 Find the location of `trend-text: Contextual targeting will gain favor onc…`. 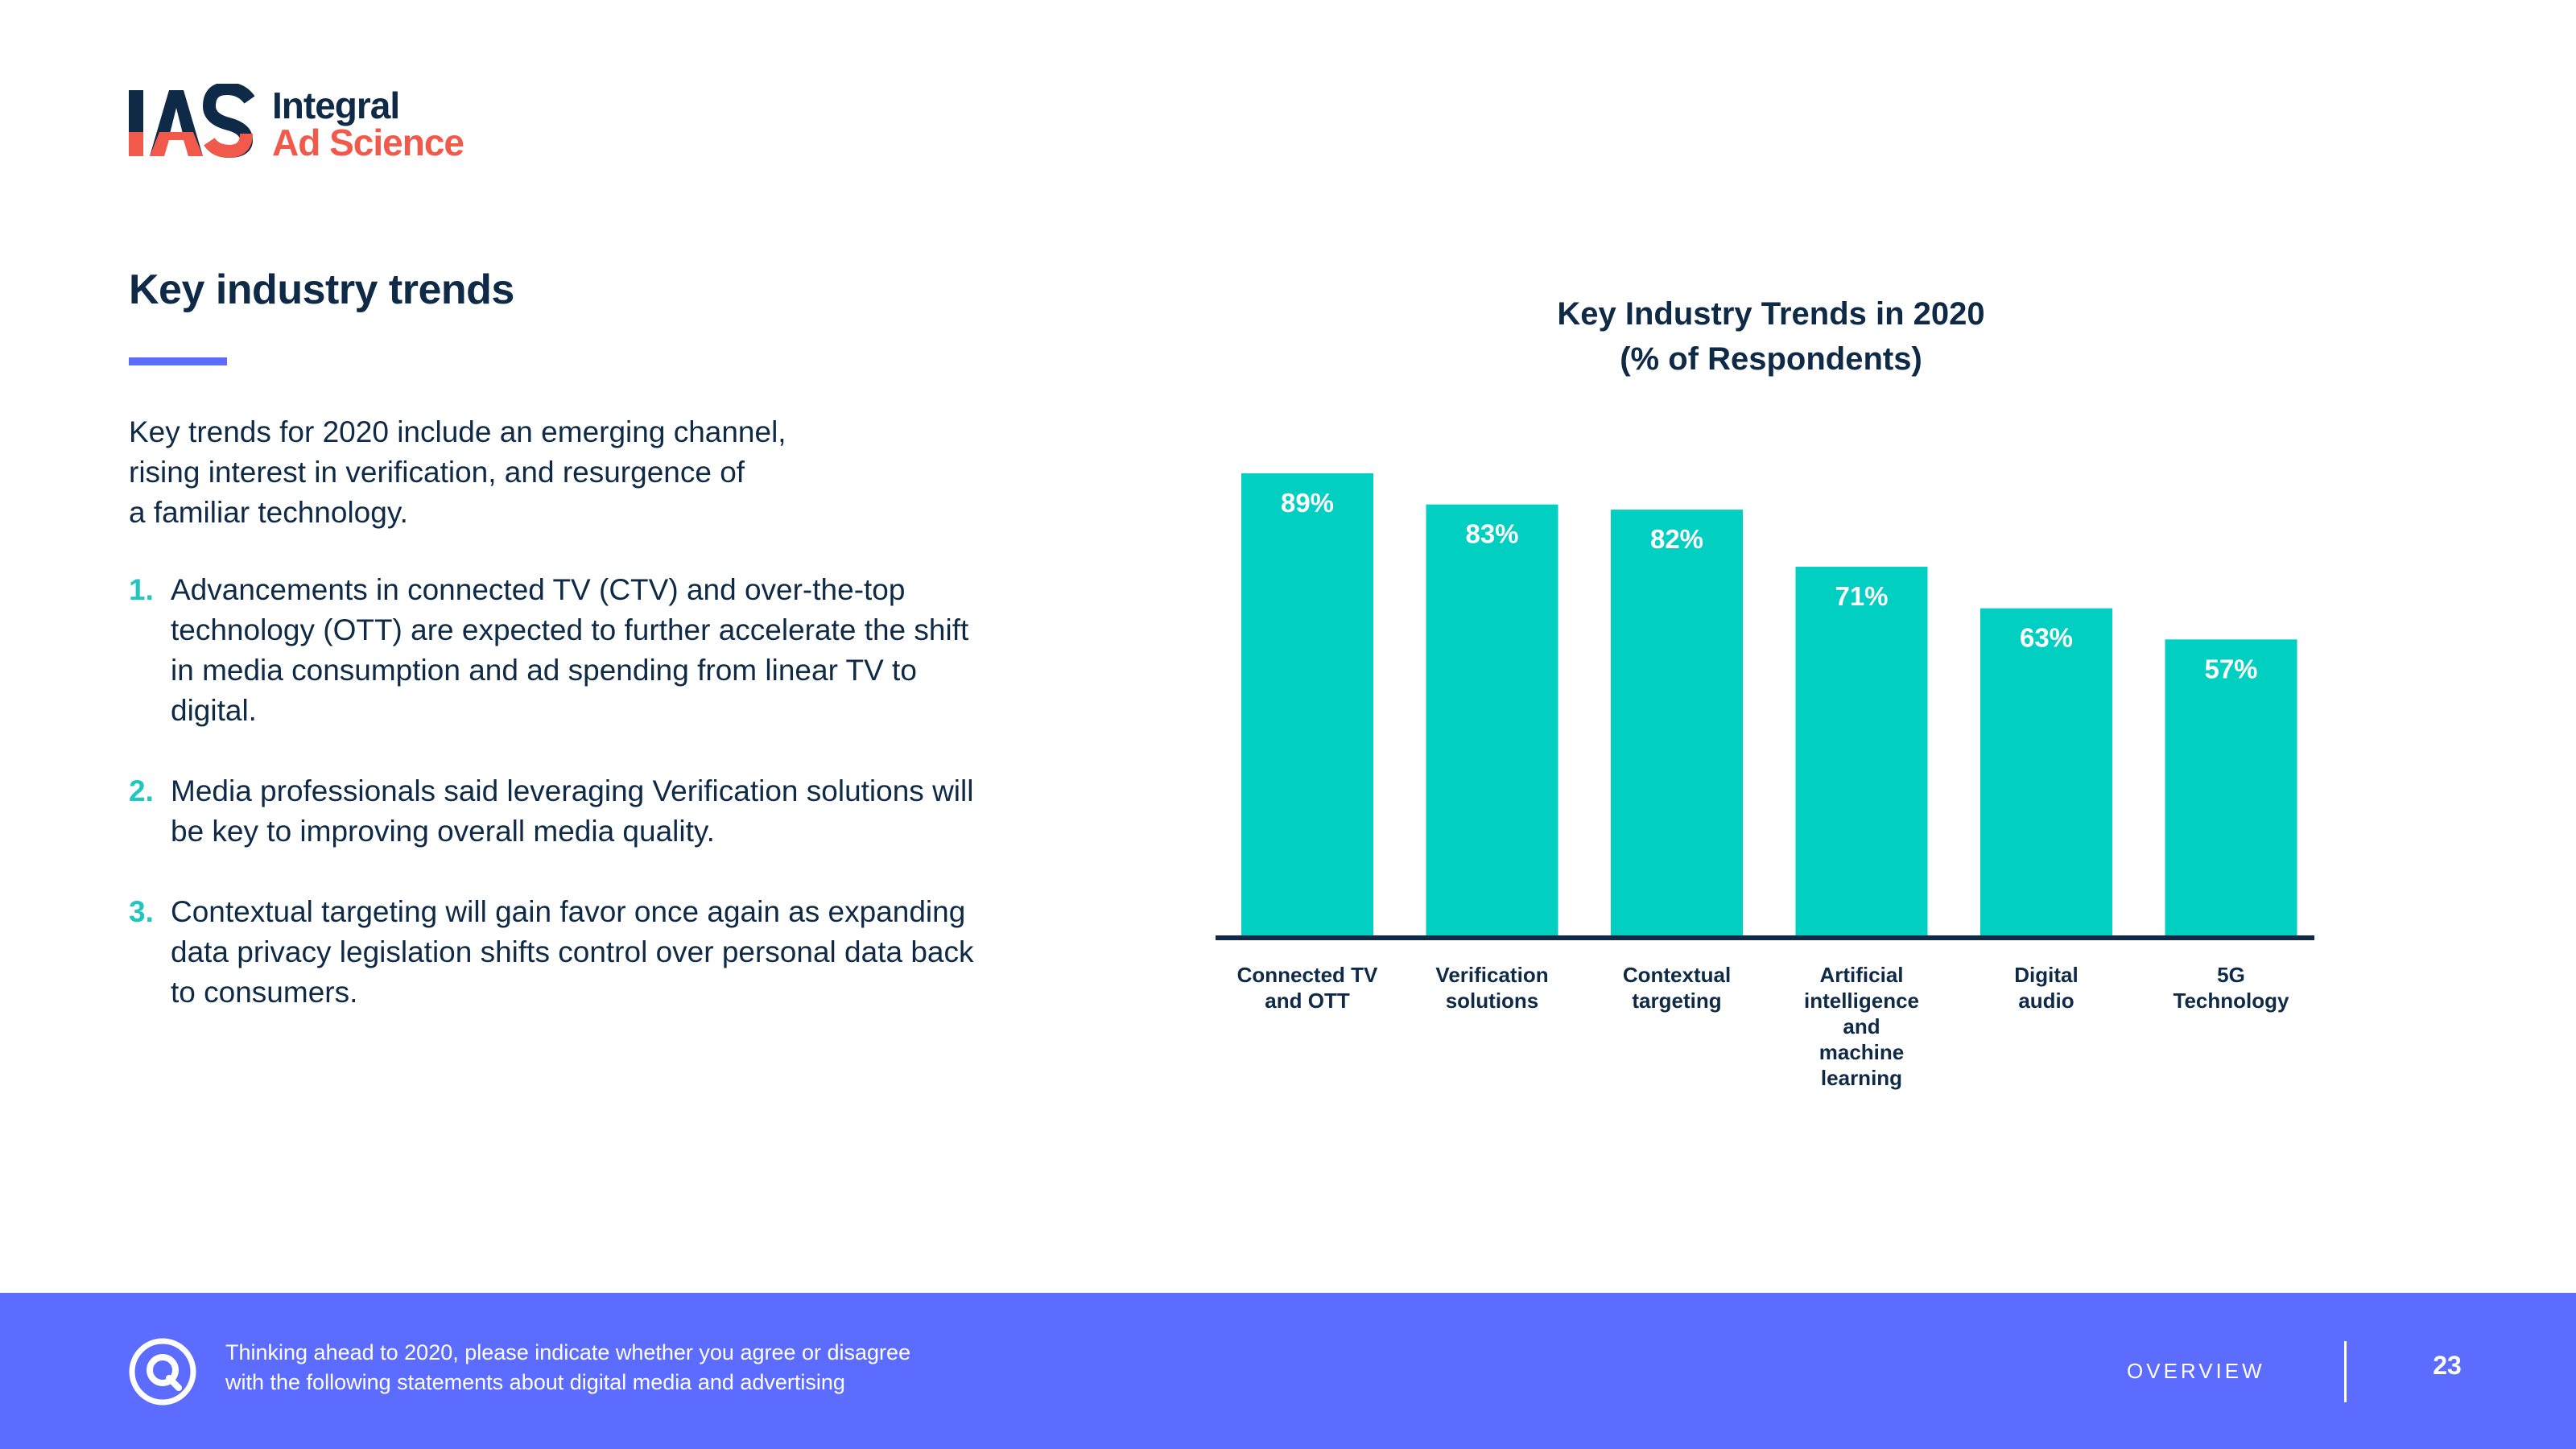

trend-text: Contextual targeting will gain favor onc… is located at coordinates (572, 952).